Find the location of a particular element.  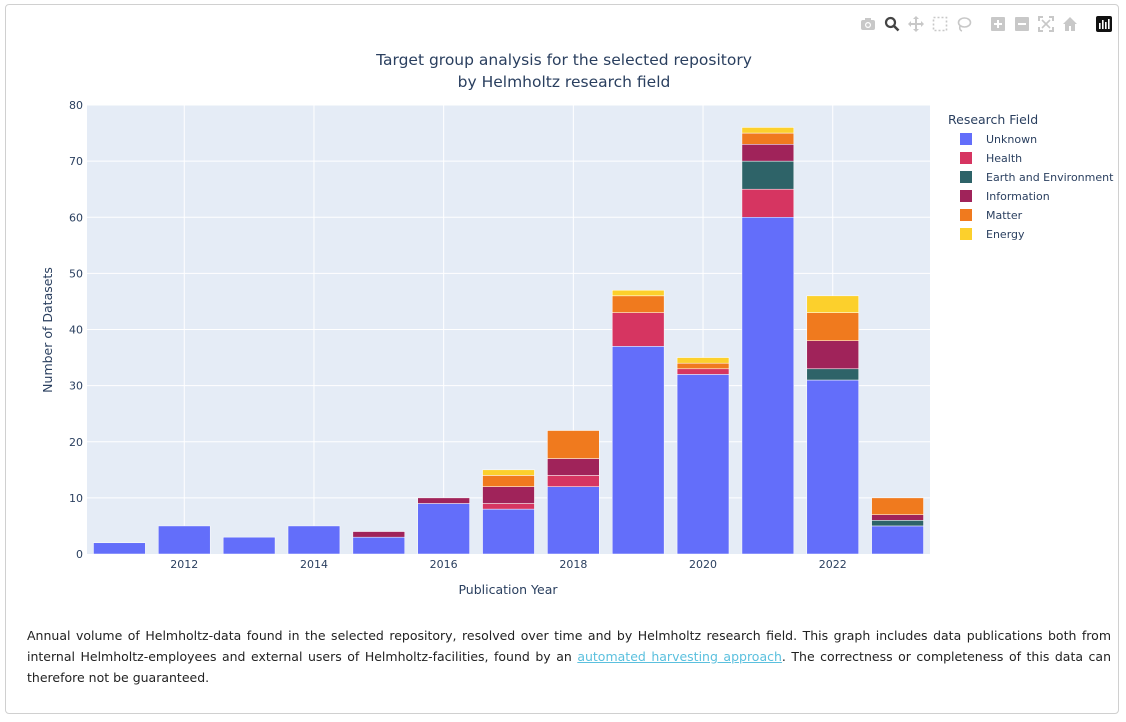

zoom-icon is located at coordinates (892, 24).